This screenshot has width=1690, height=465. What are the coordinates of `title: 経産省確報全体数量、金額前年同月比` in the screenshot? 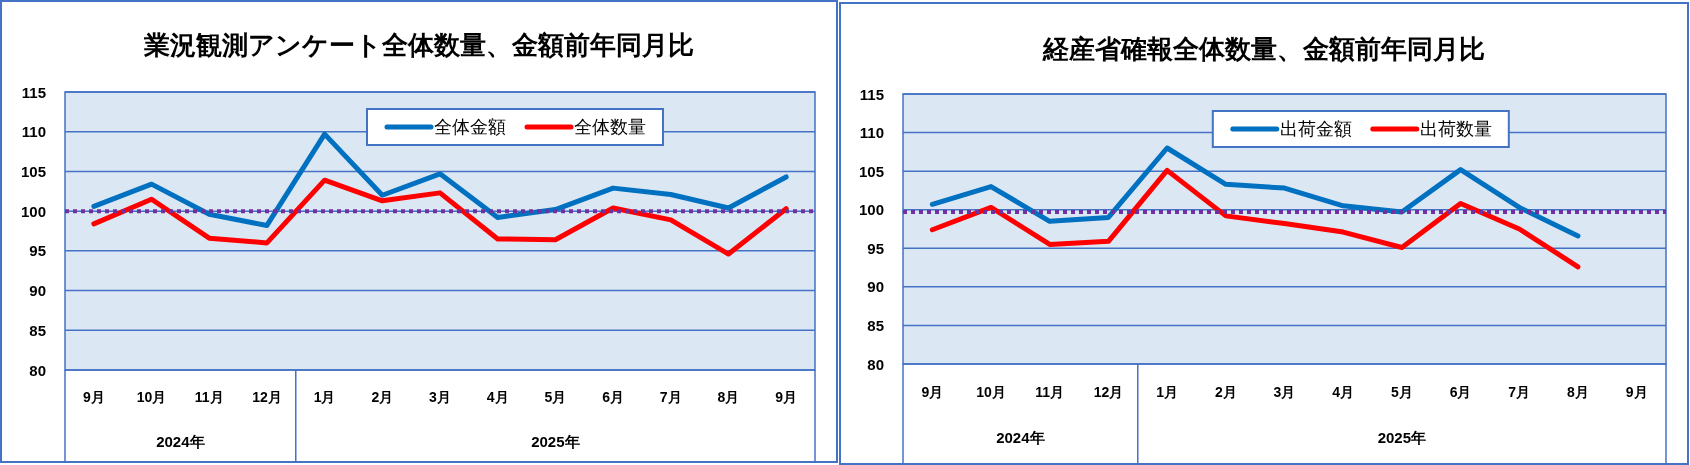 It's located at (1264, 49).